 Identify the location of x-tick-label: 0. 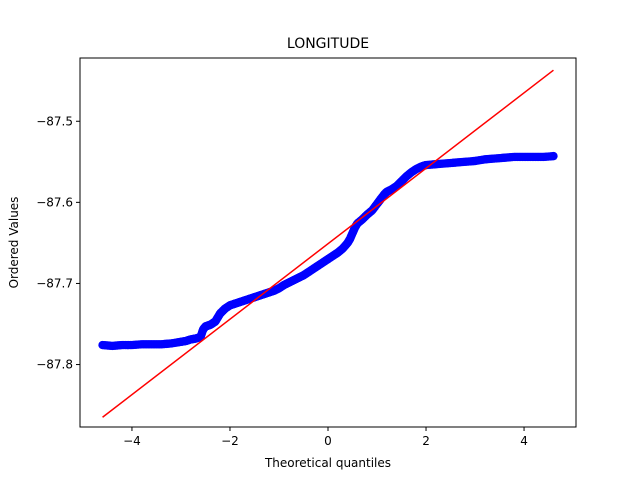
(328, 441).